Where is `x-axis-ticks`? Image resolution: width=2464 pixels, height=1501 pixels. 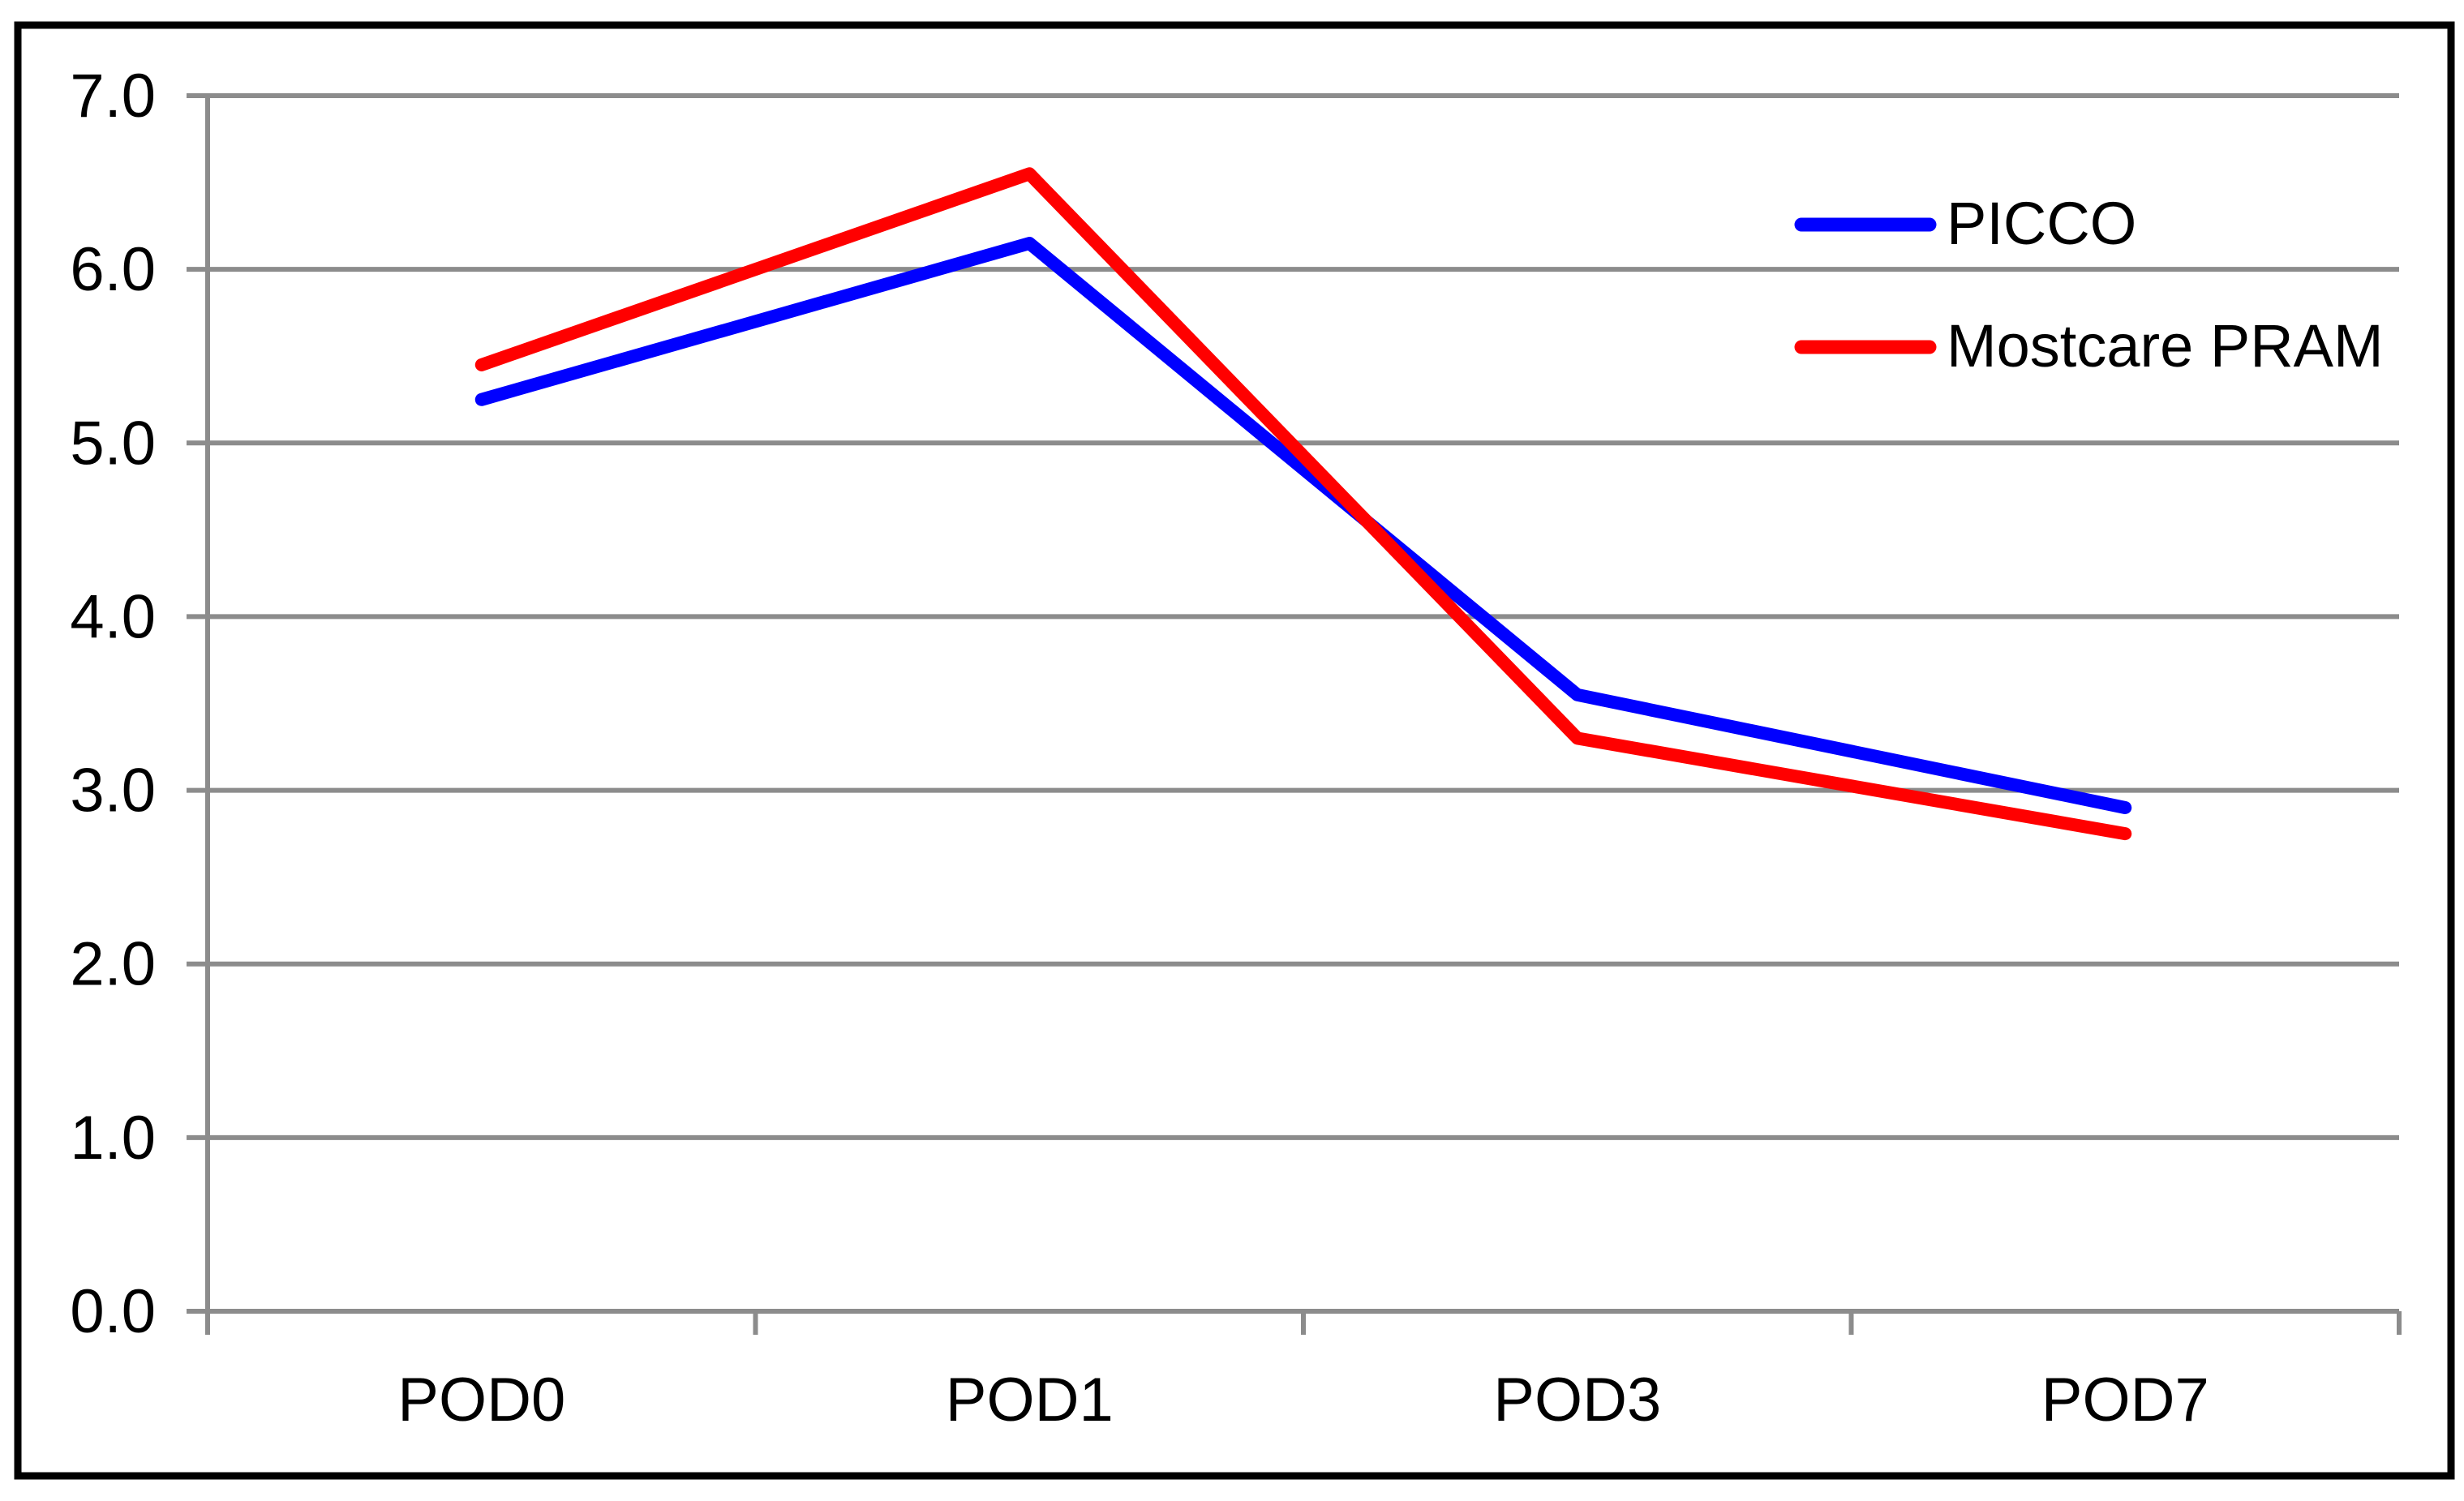
x-axis-ticks is located at coordinates (1303, 1323).